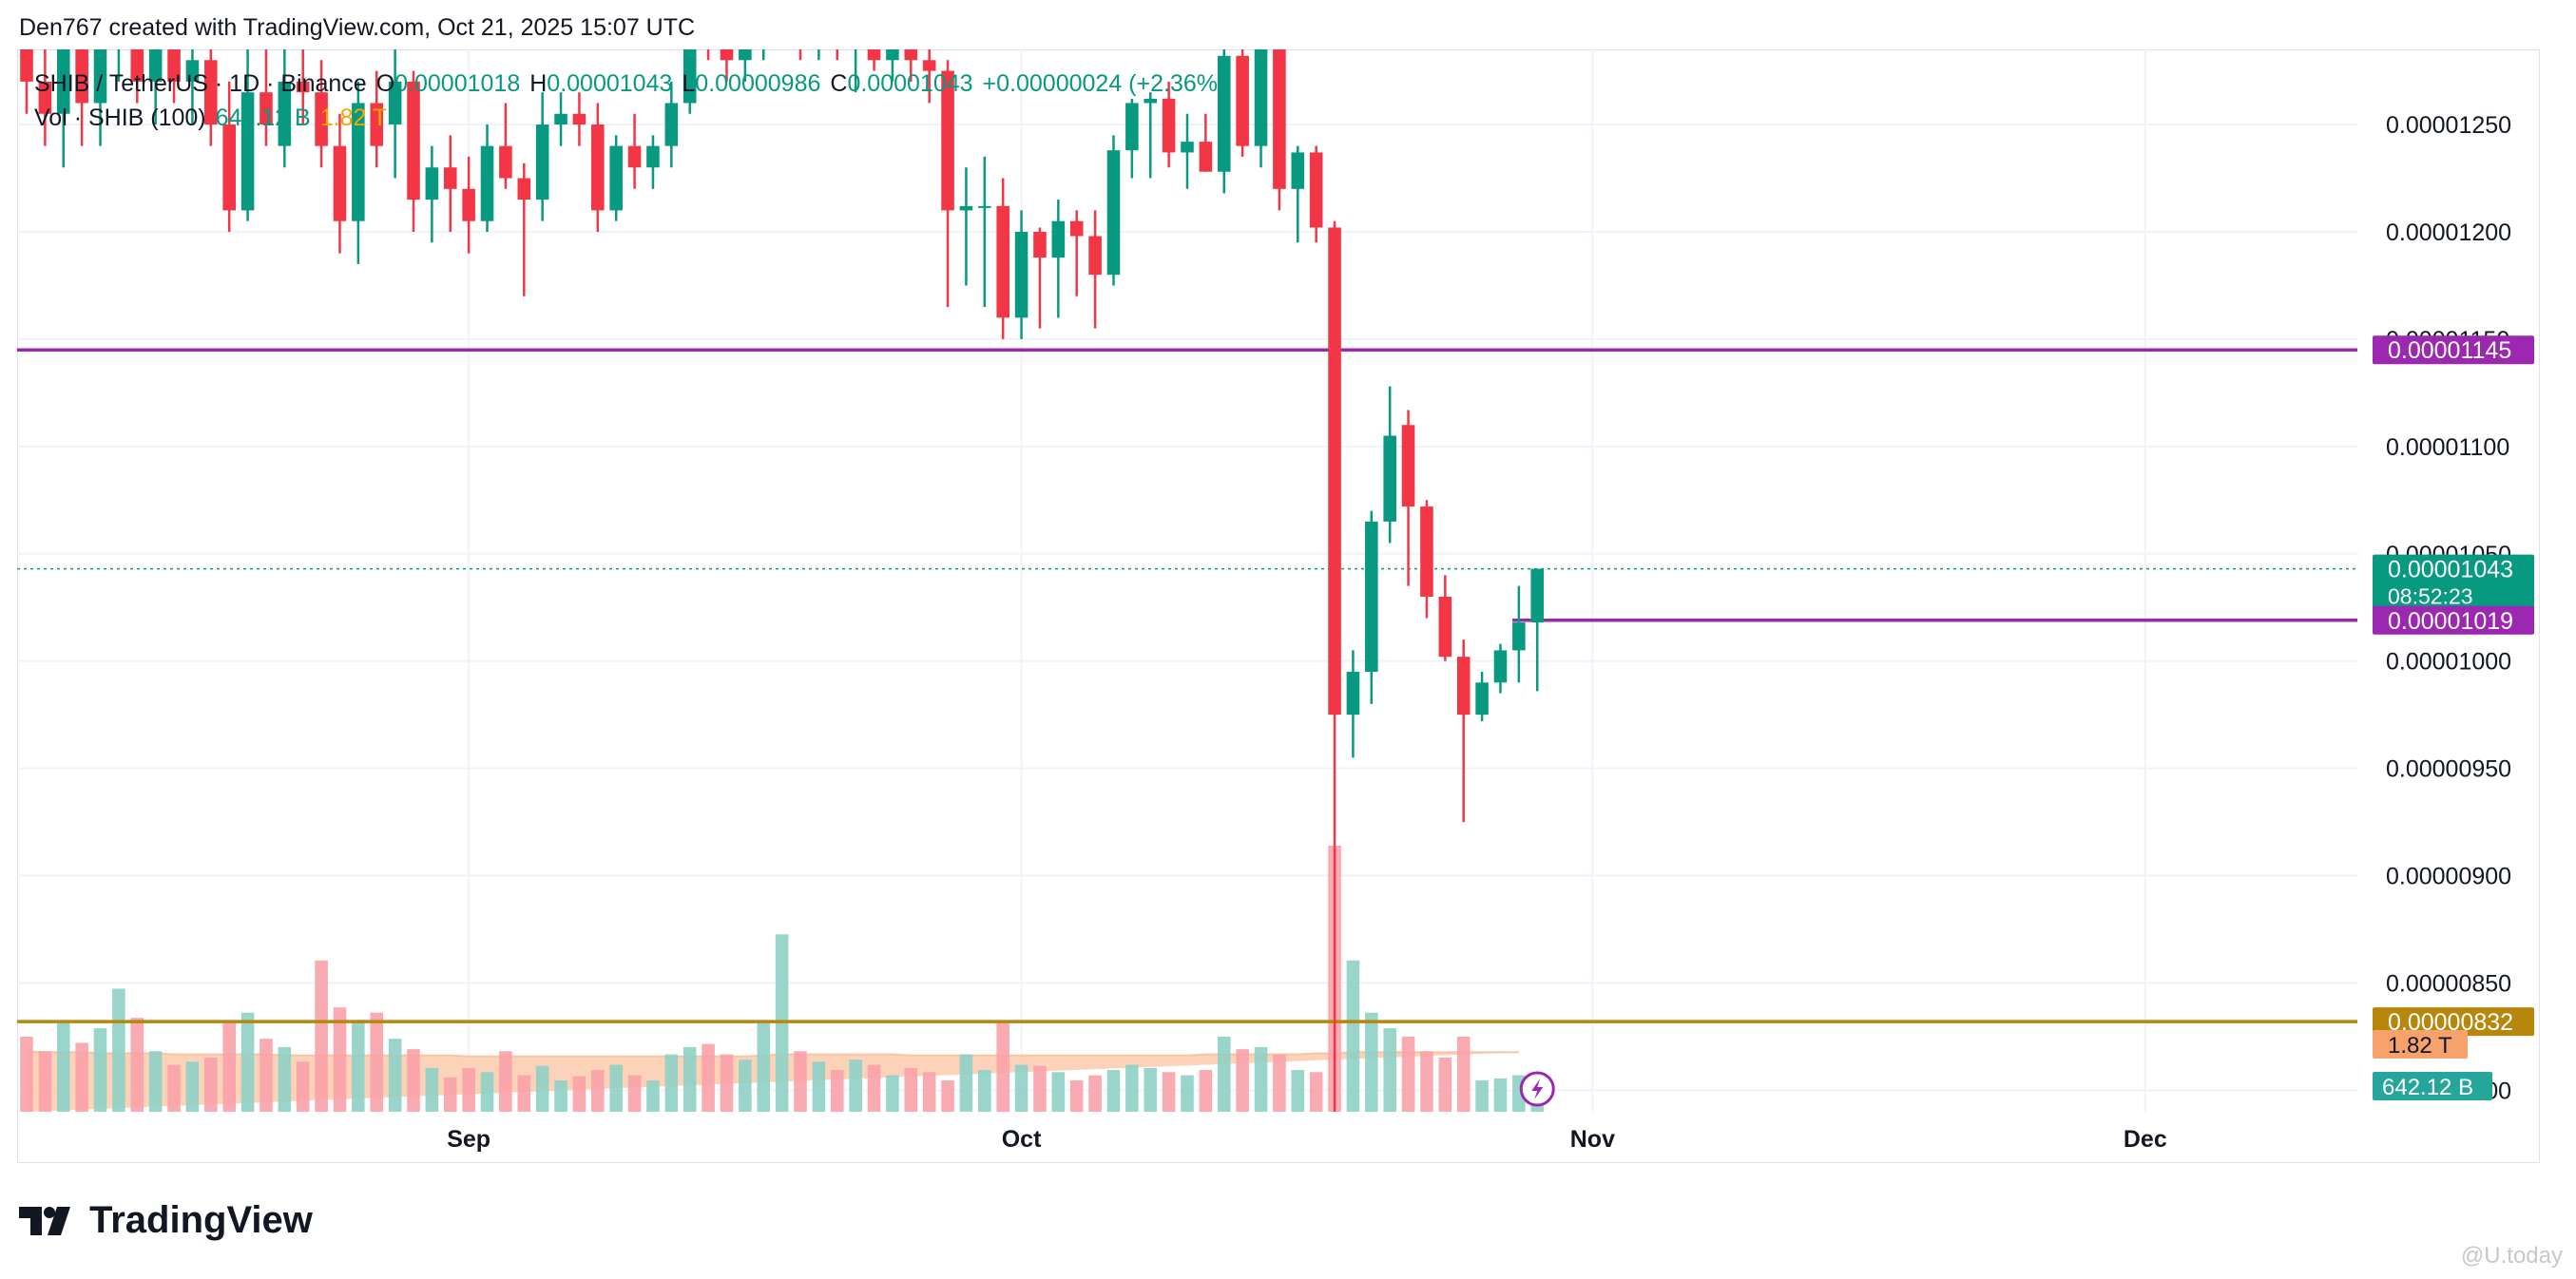 This screenshot has width=2576, height=1279. What do you see at coordinates (1104, 83) in the screenshot?
I see `change-value: +0.00000024 (+2.36%)` at bounding box center [1104, 83].